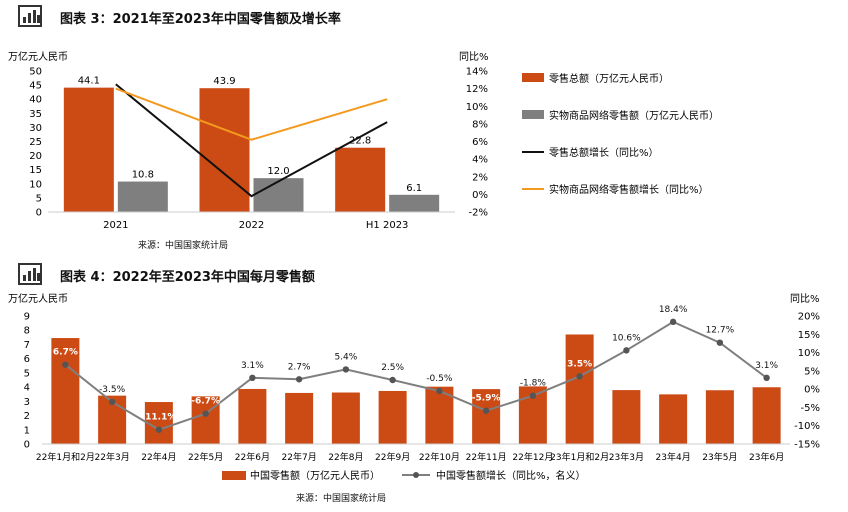 This screenshot has width=848, height=512. What do you see at coordinates (65, 353) in the screenshot?
I see `line-value-label: 6.7%` at bounding box center [65, 353].